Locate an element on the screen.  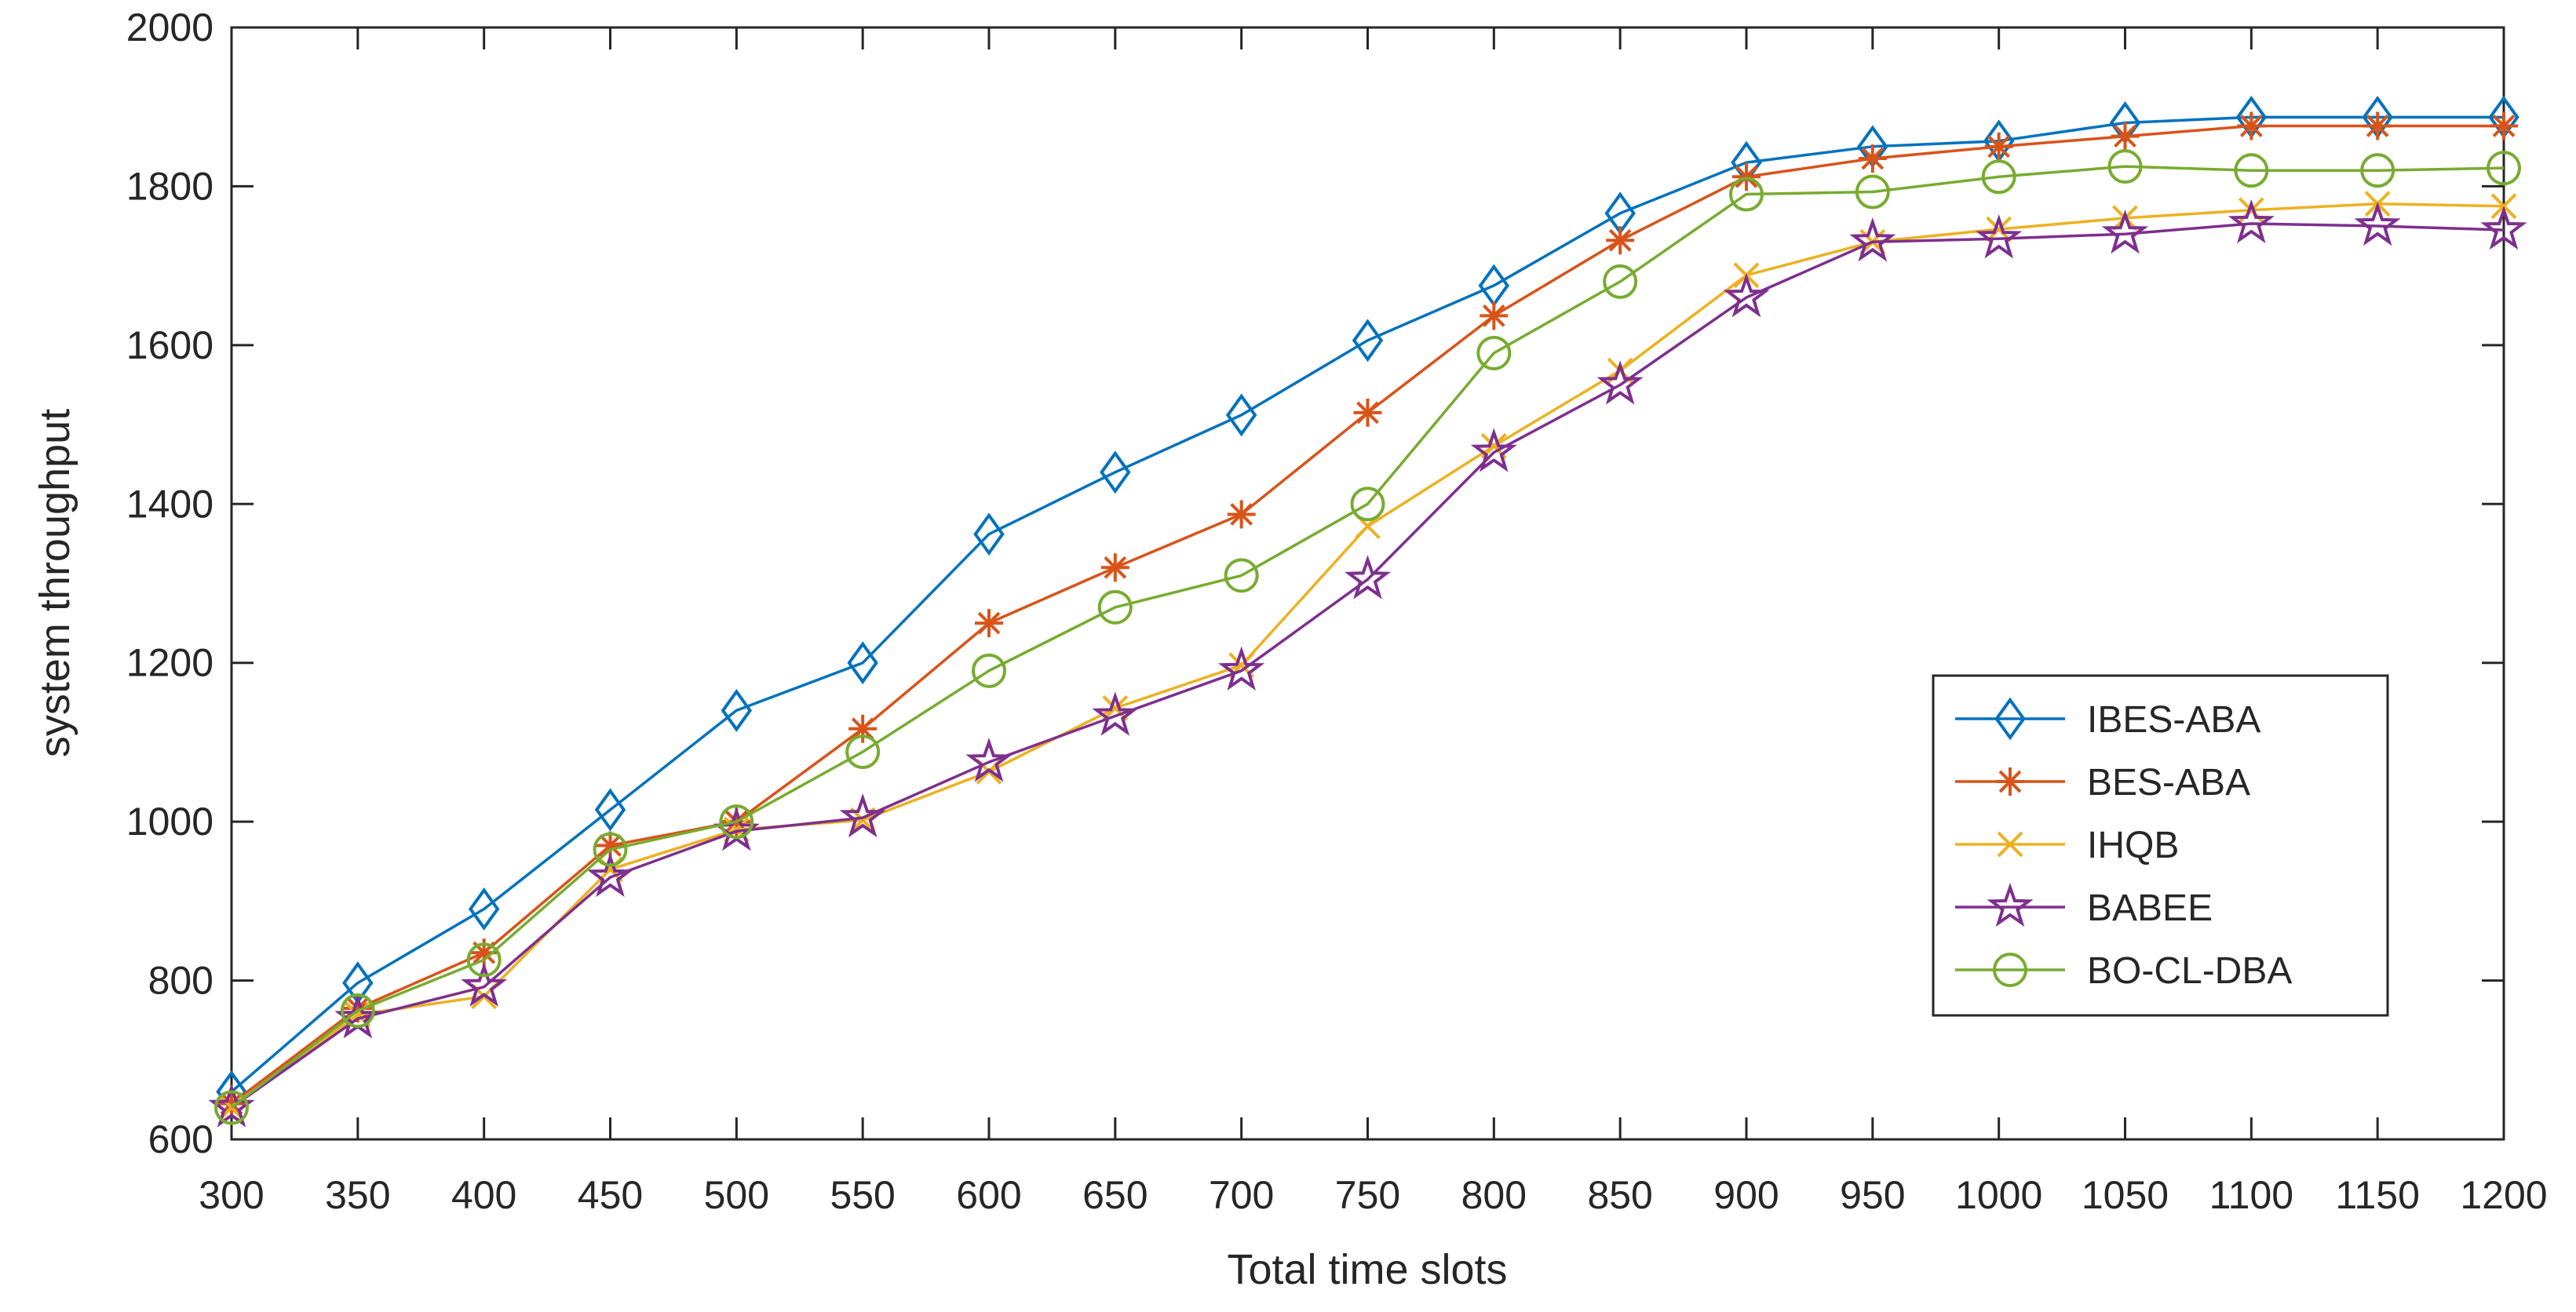
legend-item: BO-CL-DBA is located at coordinates (2123, 971).